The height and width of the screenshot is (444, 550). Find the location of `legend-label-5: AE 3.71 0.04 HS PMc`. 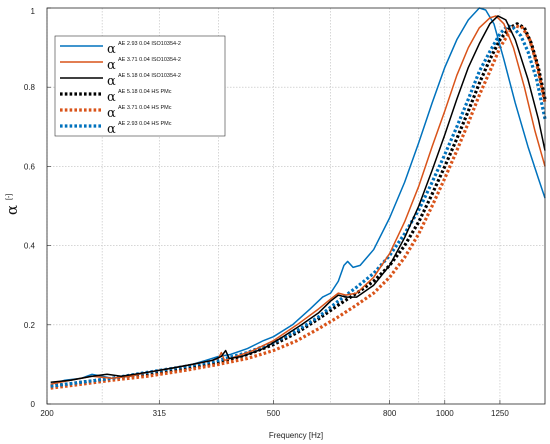

legend-label-5: AE 3.71 0.04 HS PMc is located at coordinates (145, 108).